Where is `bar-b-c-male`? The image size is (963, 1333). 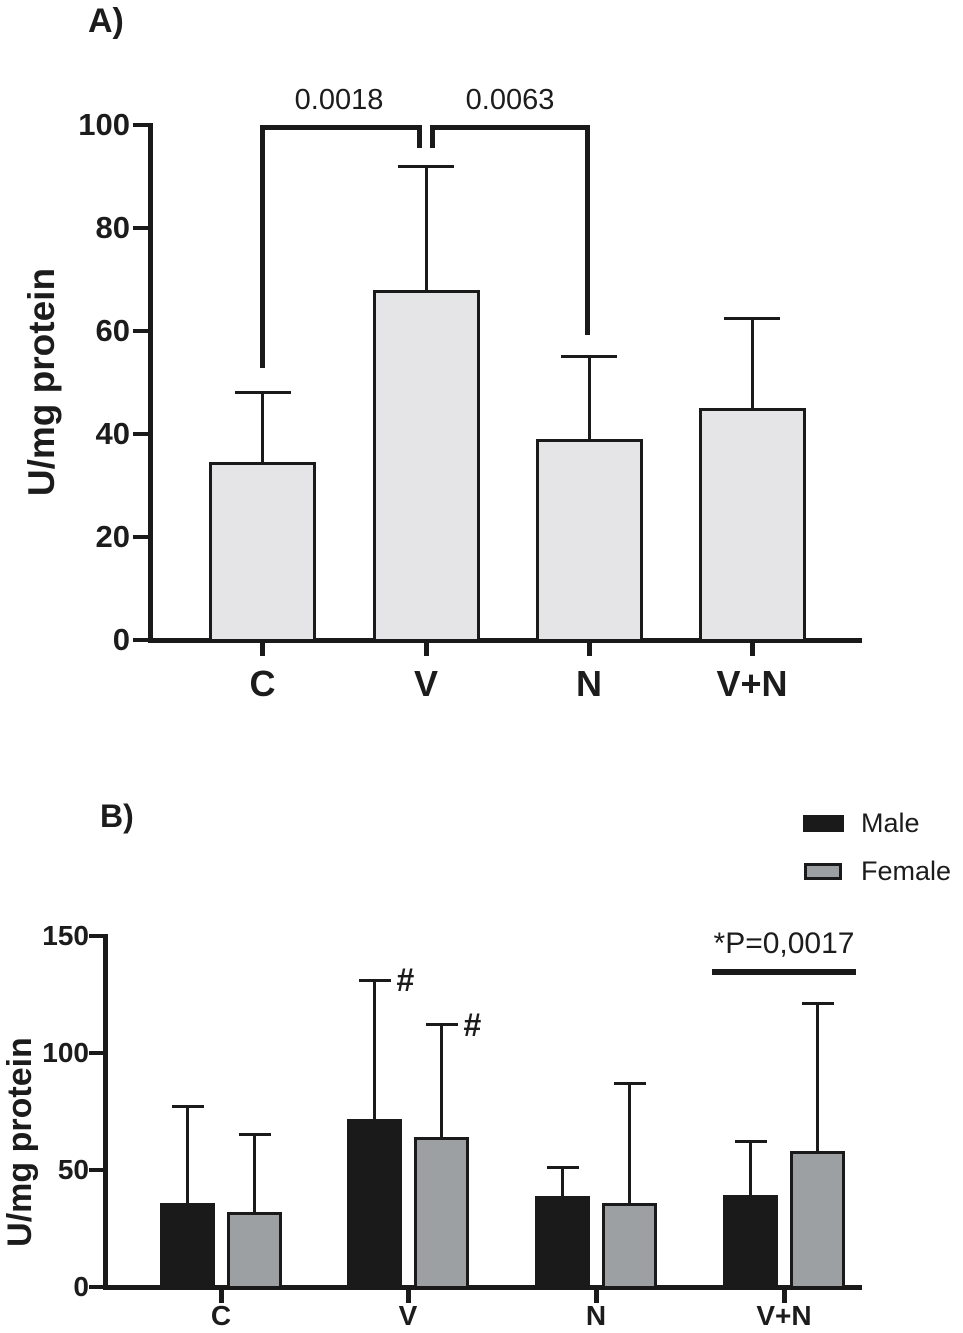
bar-b-c-male is located at coordinates (187, 1245).